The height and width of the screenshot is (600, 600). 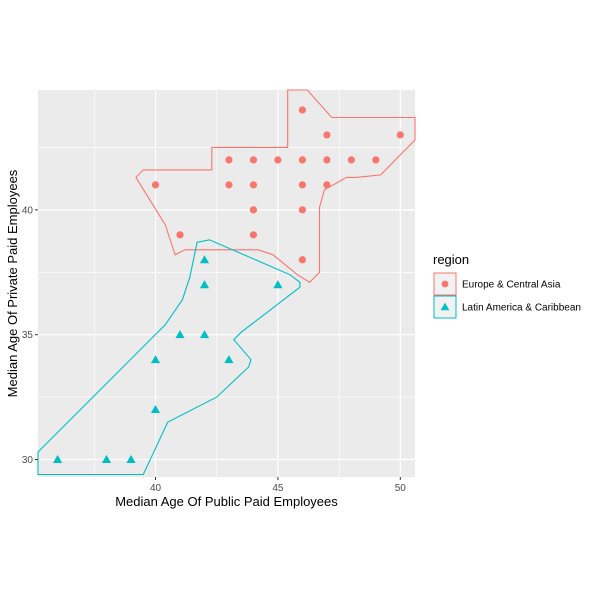 What do you see at coordinates (401, 488) in the screenshot?
I see `x-tick-label: 50` at bounding box center [401, 488].